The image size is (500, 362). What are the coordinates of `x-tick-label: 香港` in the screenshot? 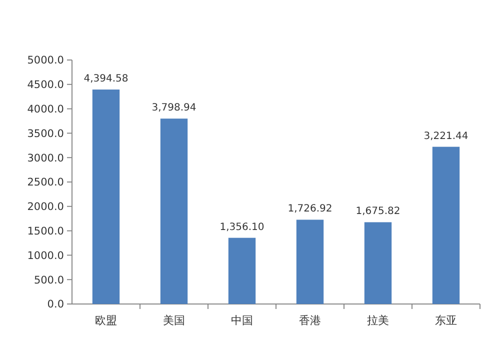 It's located at (310, 320).